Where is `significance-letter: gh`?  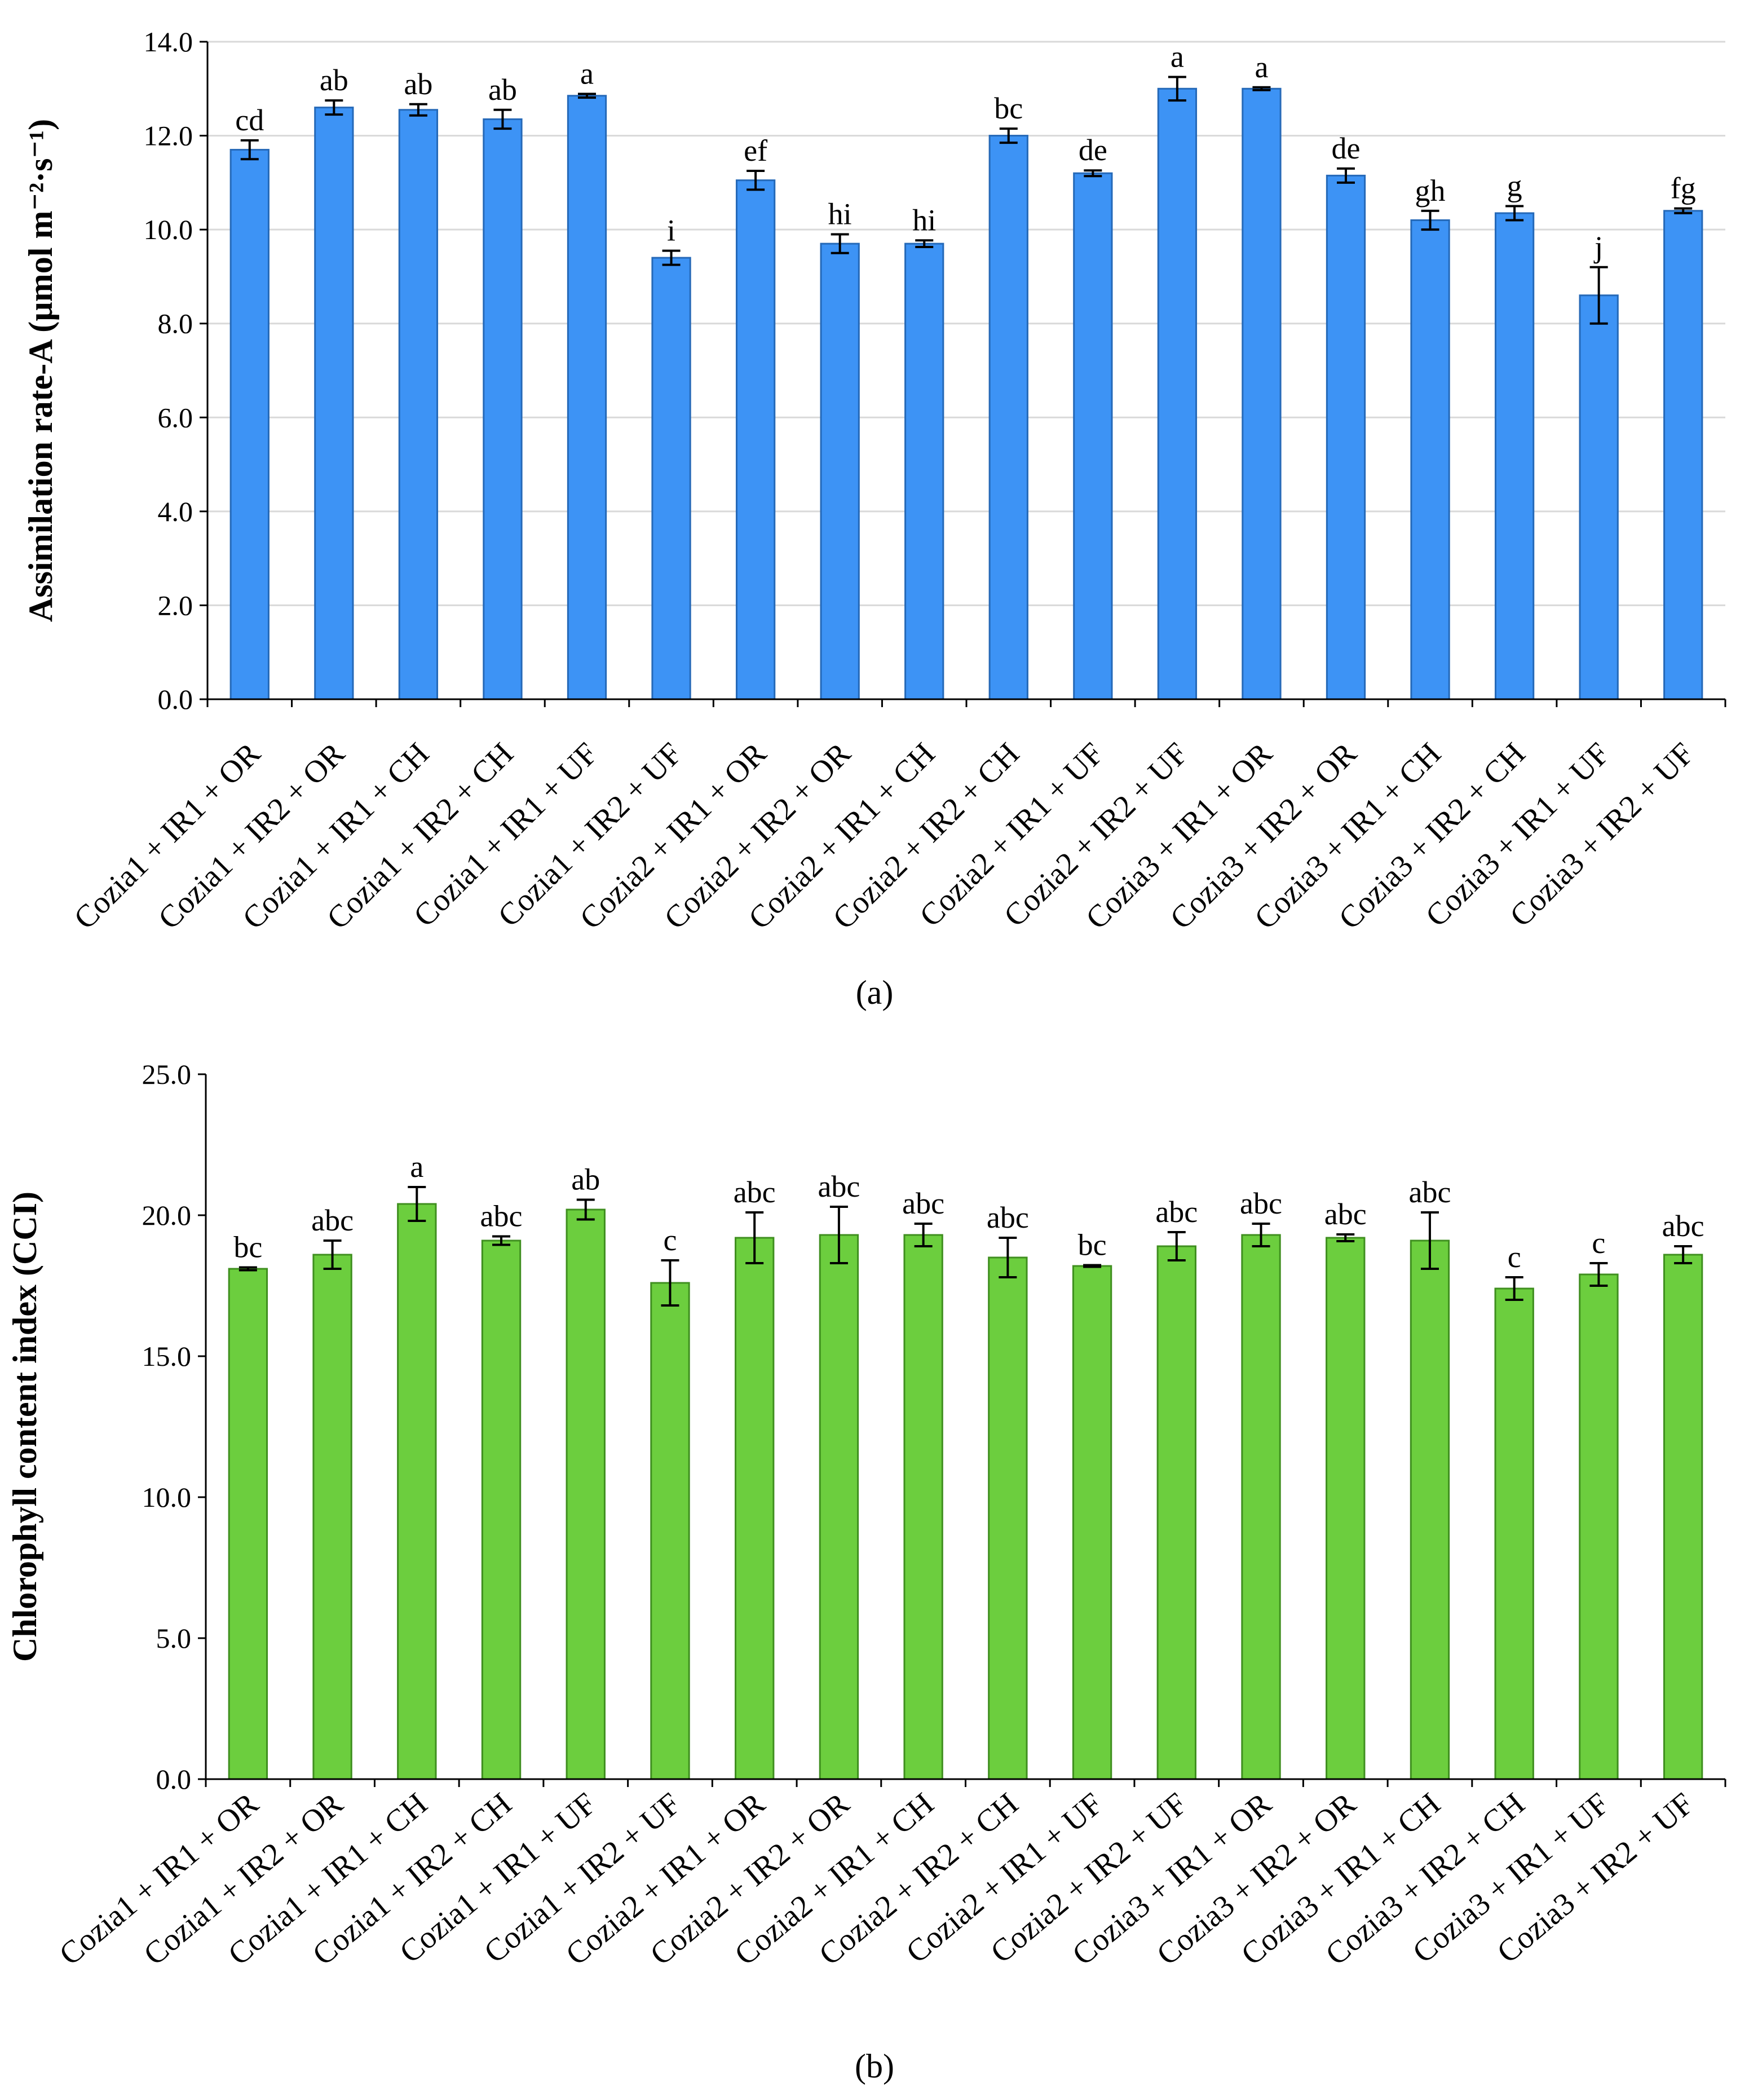
significance-letter: gh is located at coordinates (1430, 191).